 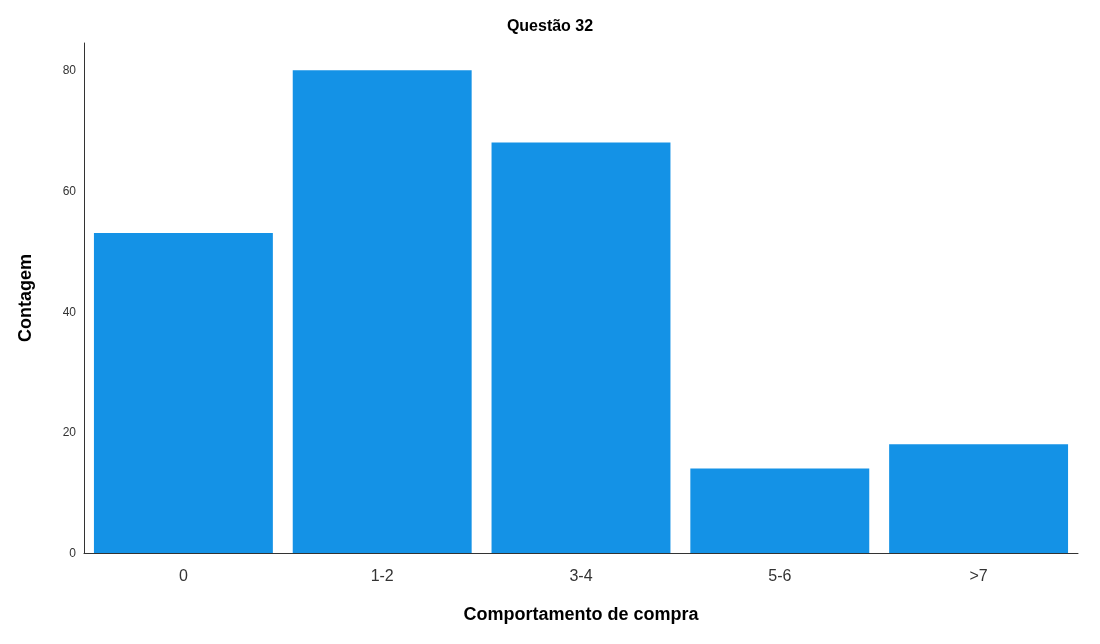 I want to click on x-axis-title: Comportamento de compra, so click(x=581, y=614).